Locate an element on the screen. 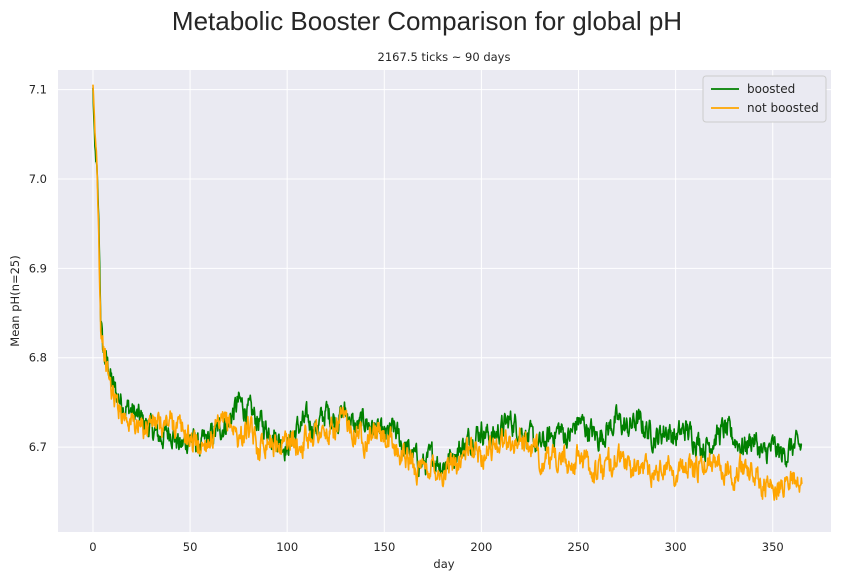  y-tick-label: 6.8 is located at coordinates (38, 358).